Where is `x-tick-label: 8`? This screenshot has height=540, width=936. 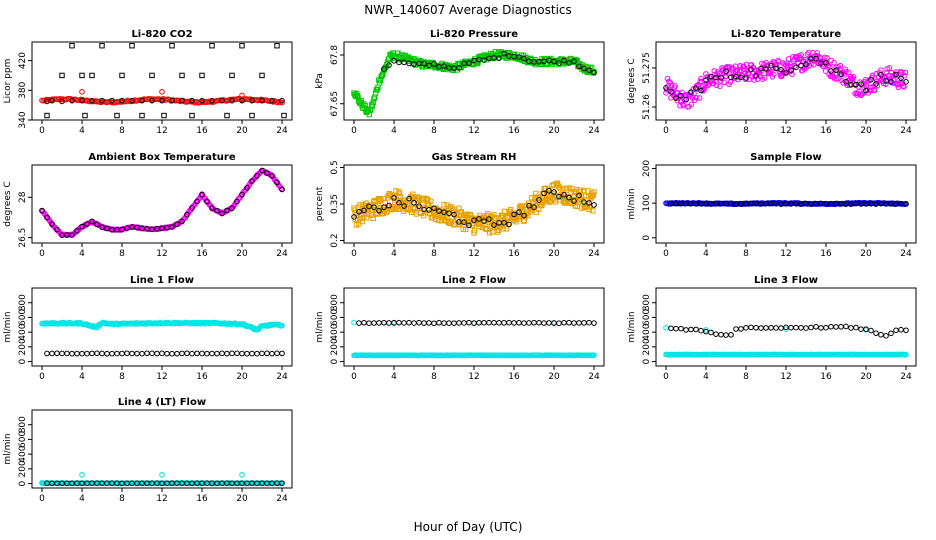
x-tick-label: 8 is located at coordinates (122, 499).